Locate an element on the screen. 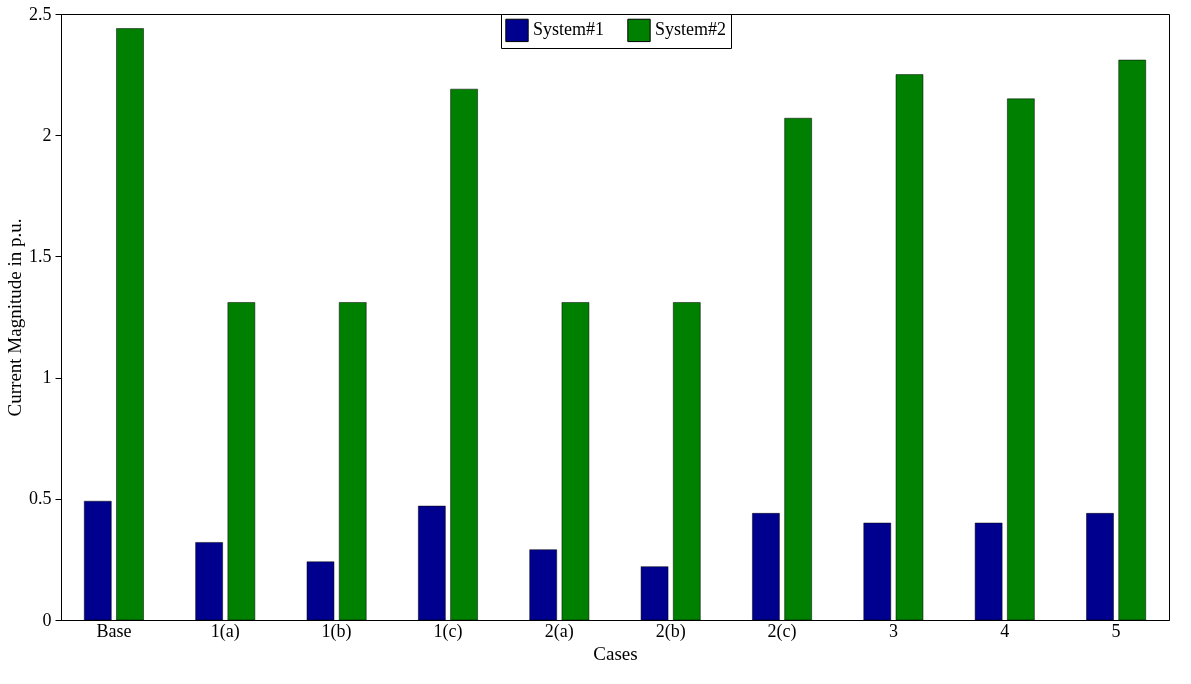 The image size is (1191, 684). x-tick-label: 1(b) is located at coordinates (336, 631).